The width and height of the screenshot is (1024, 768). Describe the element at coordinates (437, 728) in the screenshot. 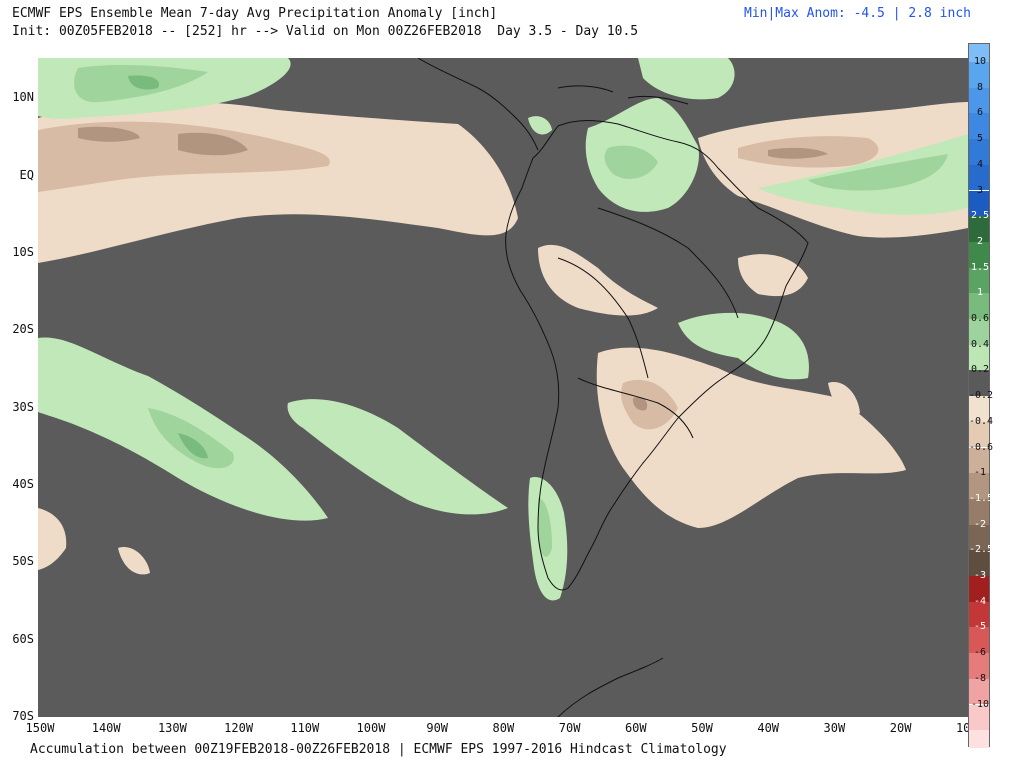

I see `lon-tick-label: 90W` at that location.